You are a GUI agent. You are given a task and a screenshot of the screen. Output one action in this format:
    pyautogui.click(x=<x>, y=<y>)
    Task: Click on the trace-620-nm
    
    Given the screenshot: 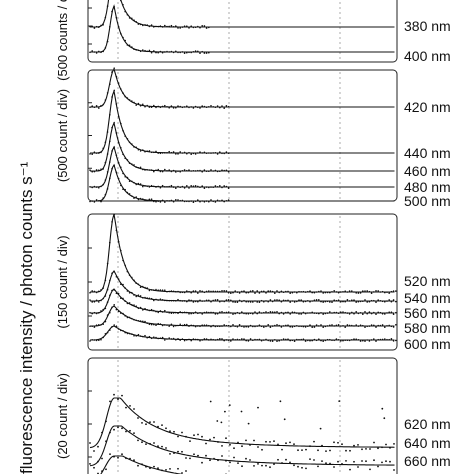 What is the action you would take?
    pyautogui.click(x=242, y=422)
    